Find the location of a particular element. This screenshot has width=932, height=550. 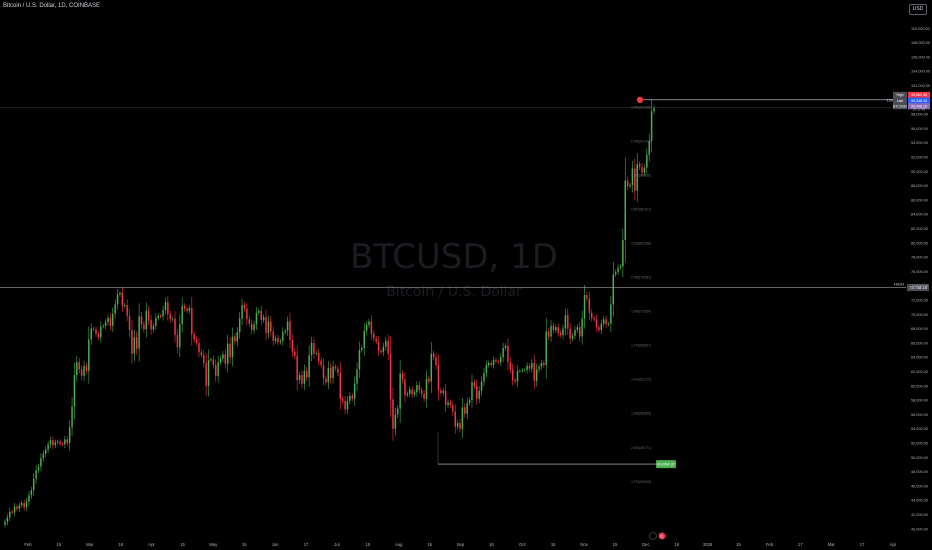

x-tick-label: Oct is located at coordinates (522, 544).